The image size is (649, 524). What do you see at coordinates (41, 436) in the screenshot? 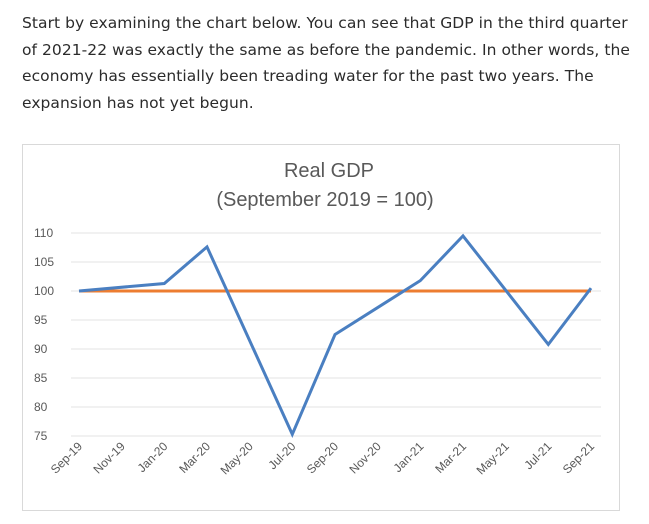
I see `y-tick-label: 75` at bounding box center [41, 436].